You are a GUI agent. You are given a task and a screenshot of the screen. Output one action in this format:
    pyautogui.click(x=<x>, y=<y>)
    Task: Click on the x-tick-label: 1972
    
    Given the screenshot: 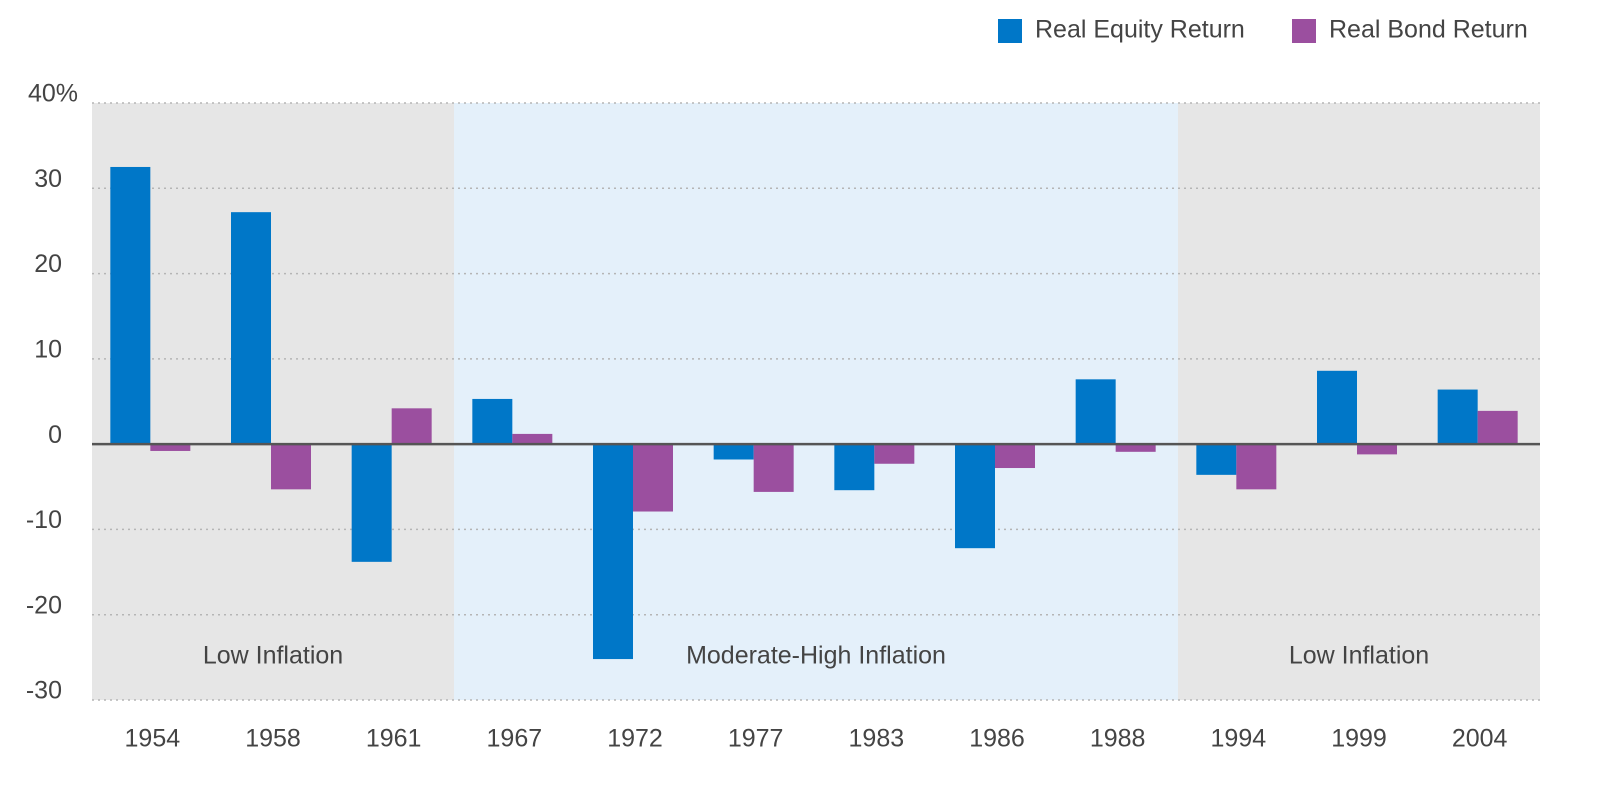 What is the action you would take?
    pyautogui.click(x=635, y=739)
    